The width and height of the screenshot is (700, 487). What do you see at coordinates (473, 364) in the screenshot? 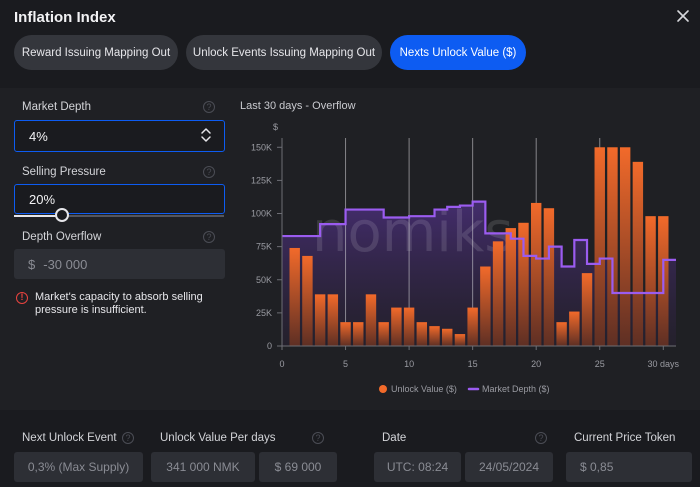
I see `x-tick-label: 15` at bounding box center [473, 364].